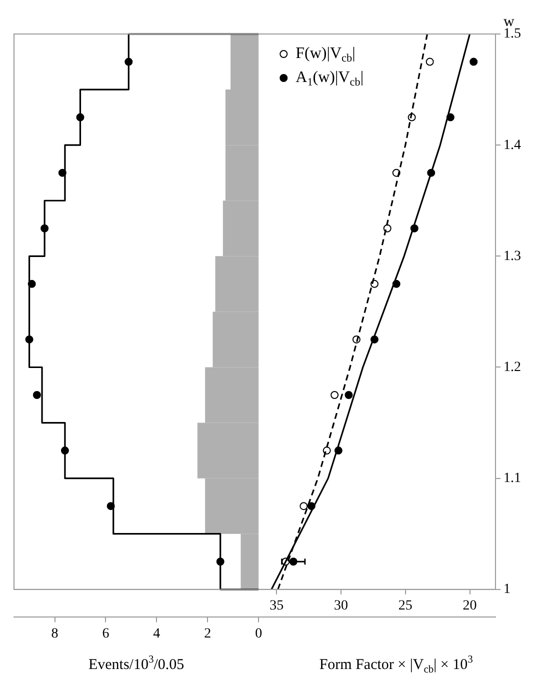 Image resolution: width=542 pixels, height=689 pixels. Describe the element at coordinates (512, 34) in the screenshot. I see `y-tick-label: 1.5` at that location.